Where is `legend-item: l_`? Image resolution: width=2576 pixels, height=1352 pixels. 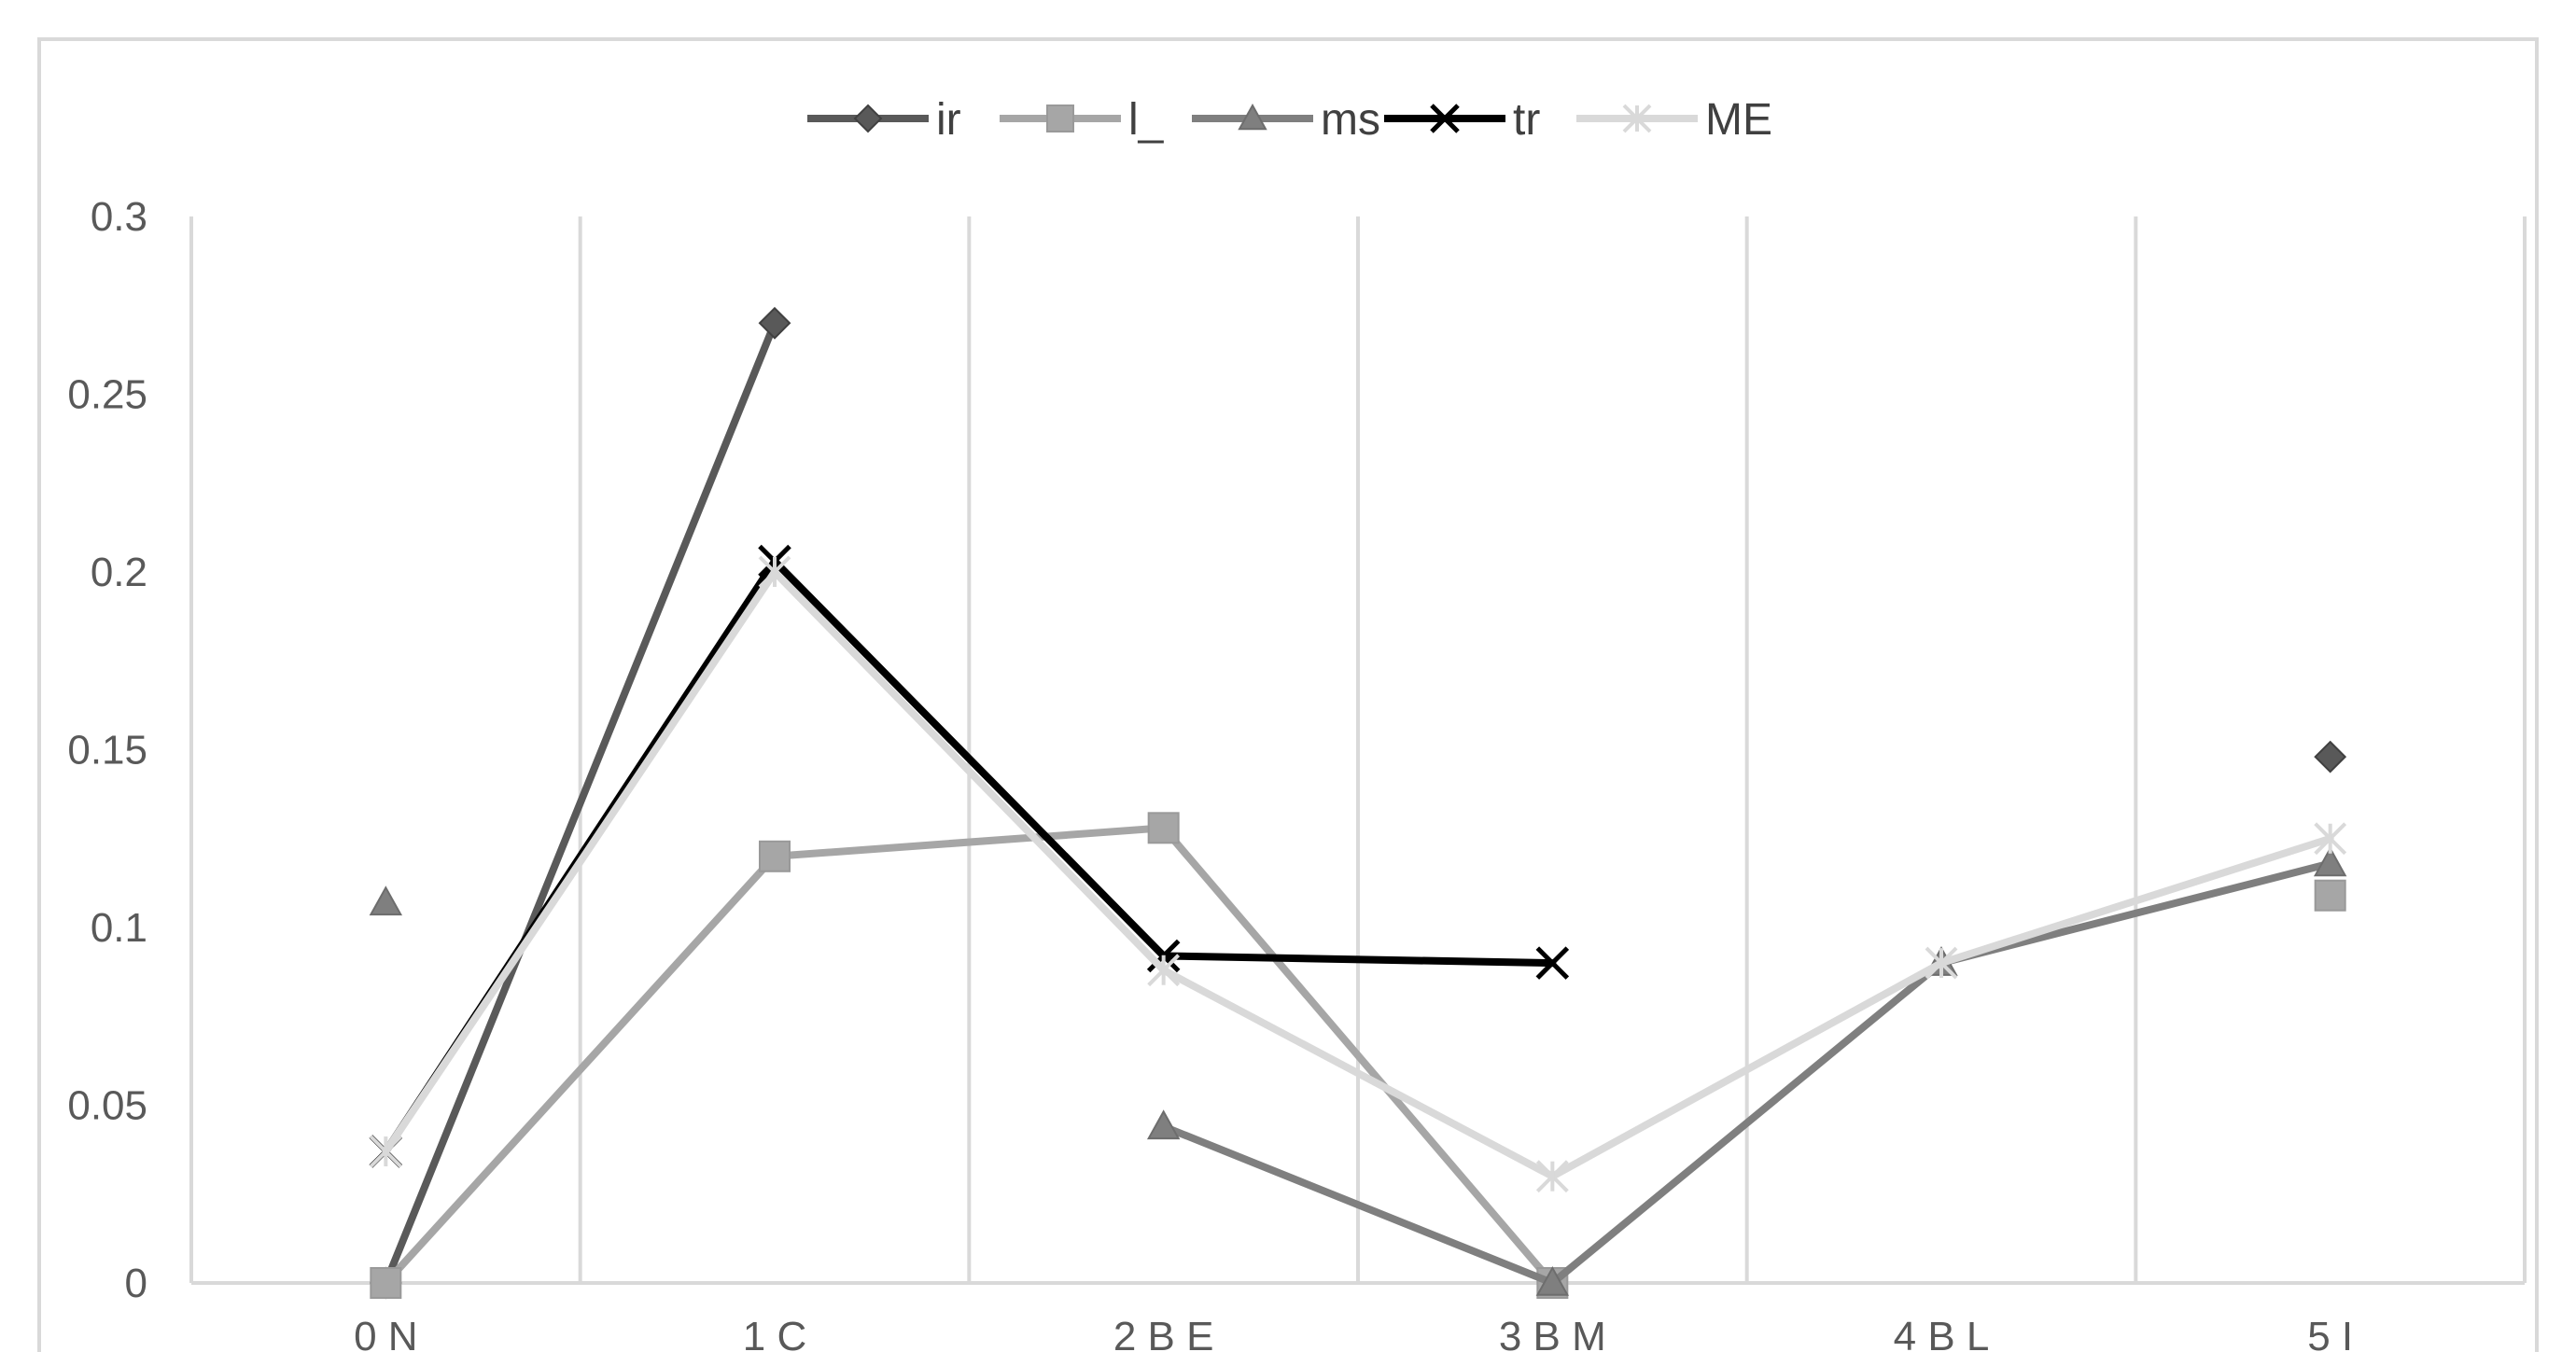 legend-item: l_ is located at coordinates (1082, 120).